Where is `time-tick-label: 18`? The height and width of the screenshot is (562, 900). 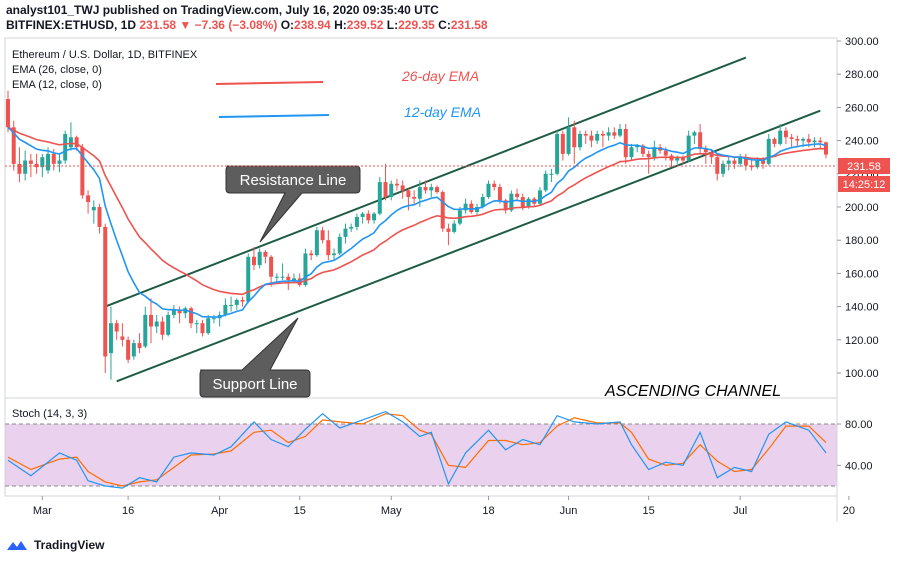
time-tick-label: 18 is located at coordinates (488, 511).